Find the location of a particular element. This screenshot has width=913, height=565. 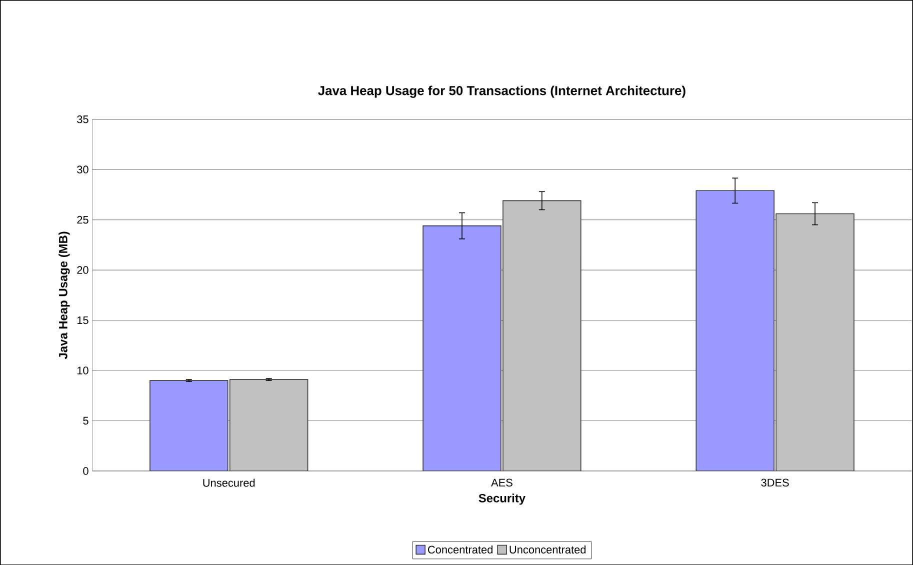

y-tick-label: 35 is located at coordinates (82, 119).